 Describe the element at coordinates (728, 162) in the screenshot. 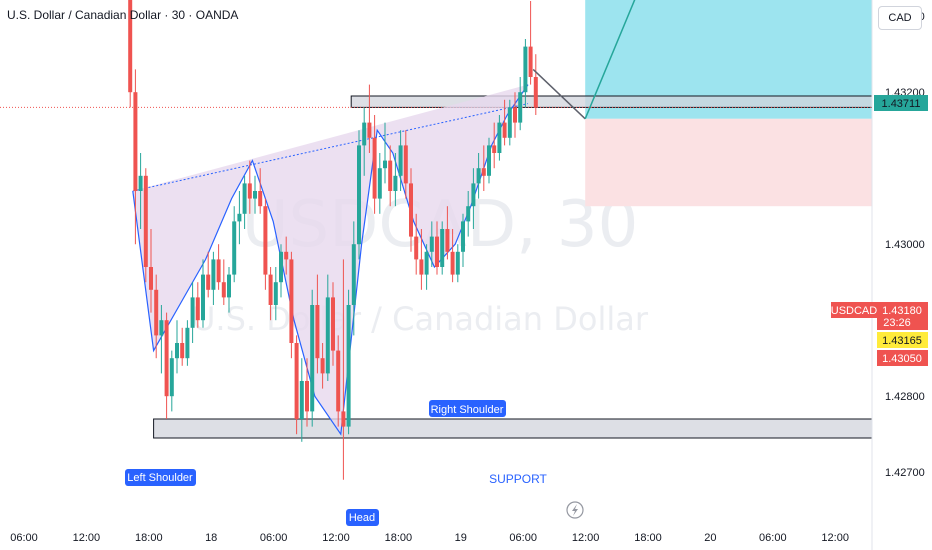

I see `stop-zone` at that location.